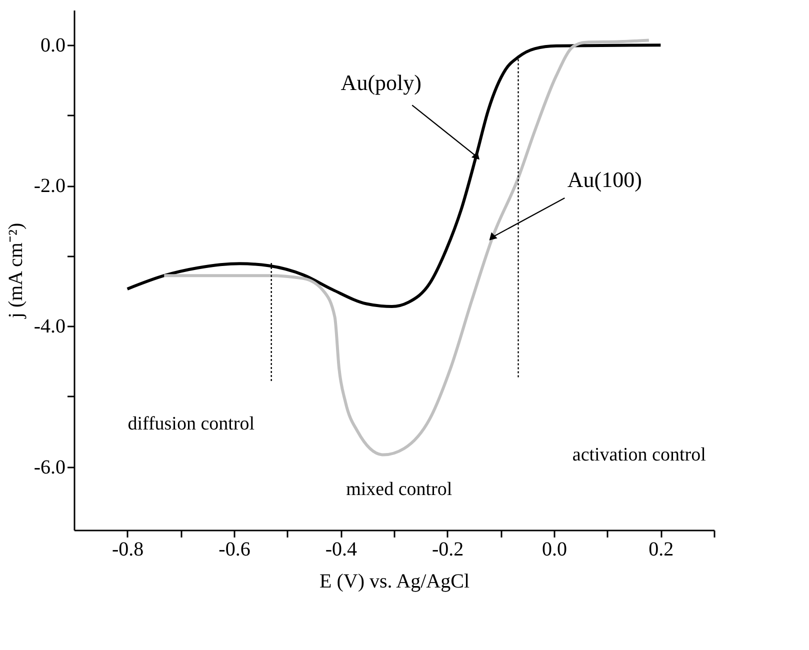  What do you see at coordinates (50, 327) in the screenshot?
I see `y-tick-label: -4.0` at bounding box center [50, 327].